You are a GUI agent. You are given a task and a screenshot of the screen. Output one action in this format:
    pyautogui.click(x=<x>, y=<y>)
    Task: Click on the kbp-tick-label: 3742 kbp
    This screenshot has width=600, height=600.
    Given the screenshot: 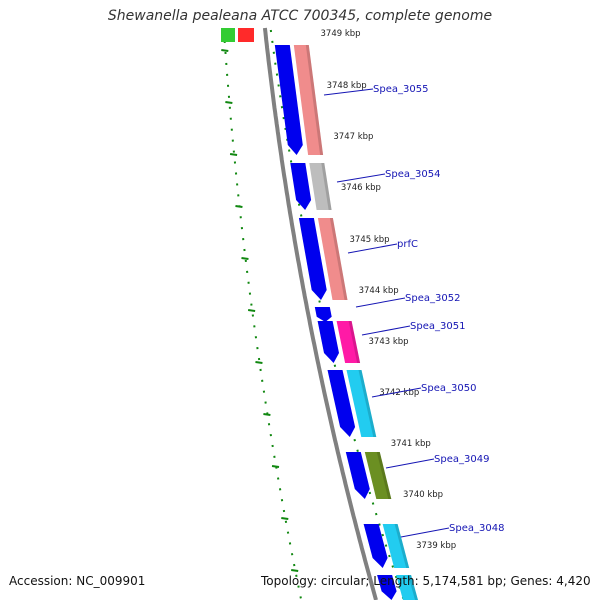 What is the action you would take?
    pyautogui.click(x=399, y=393)
    